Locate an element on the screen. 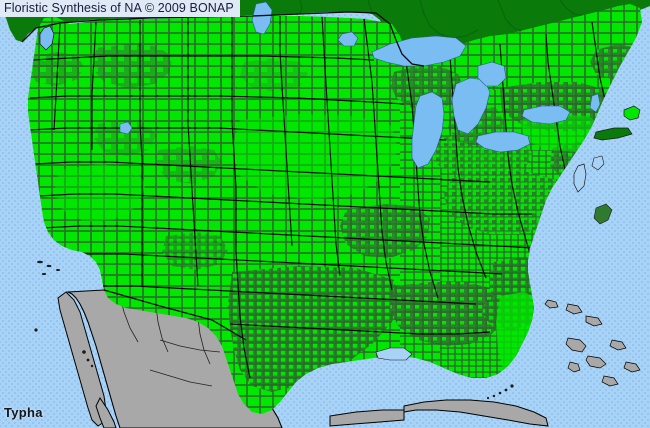 The height and width of the screenshot is (428, 650). baja-california is located at coordinates (82, 359).